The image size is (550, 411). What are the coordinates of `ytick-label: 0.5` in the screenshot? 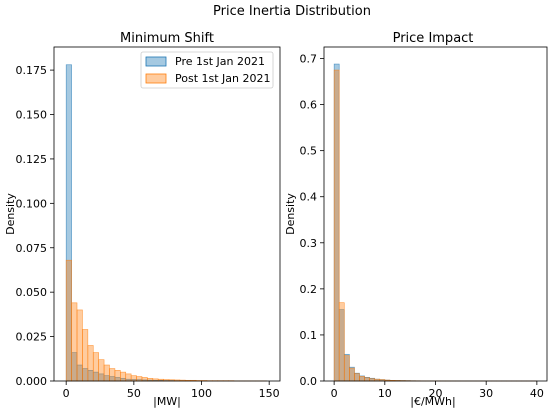 It's located at (309, 151).